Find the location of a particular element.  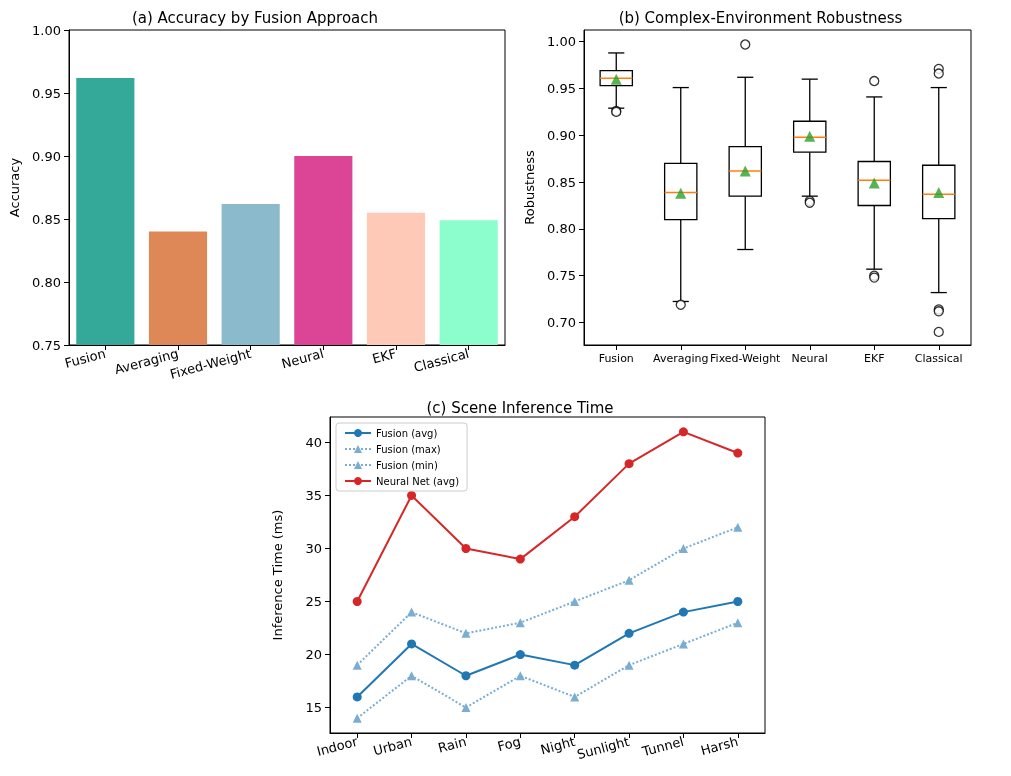

x-tick-label: Fixed-Weight is located at coordinates (746, 358).